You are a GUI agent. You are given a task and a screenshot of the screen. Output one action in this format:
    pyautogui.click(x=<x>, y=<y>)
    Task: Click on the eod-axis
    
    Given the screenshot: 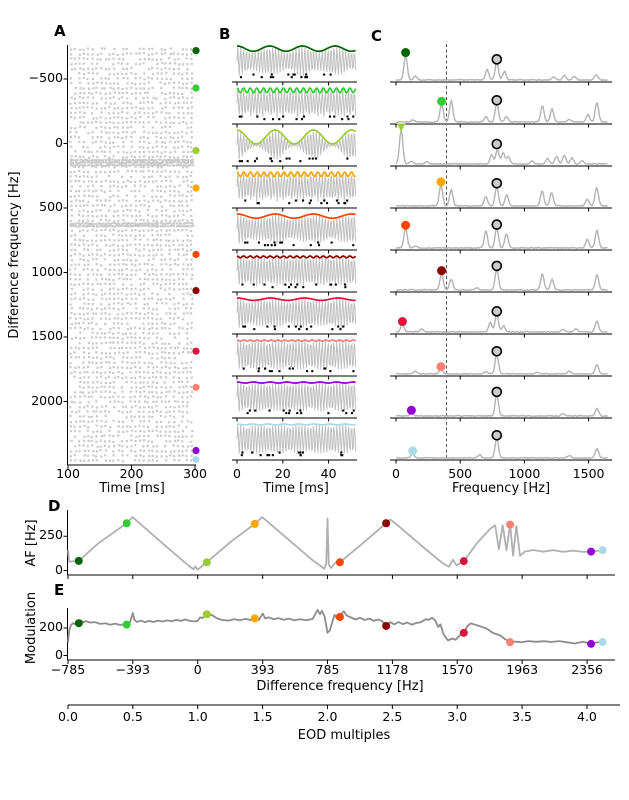 What is the action you would take?
    pyautogui.click(x=343, y=706)
    